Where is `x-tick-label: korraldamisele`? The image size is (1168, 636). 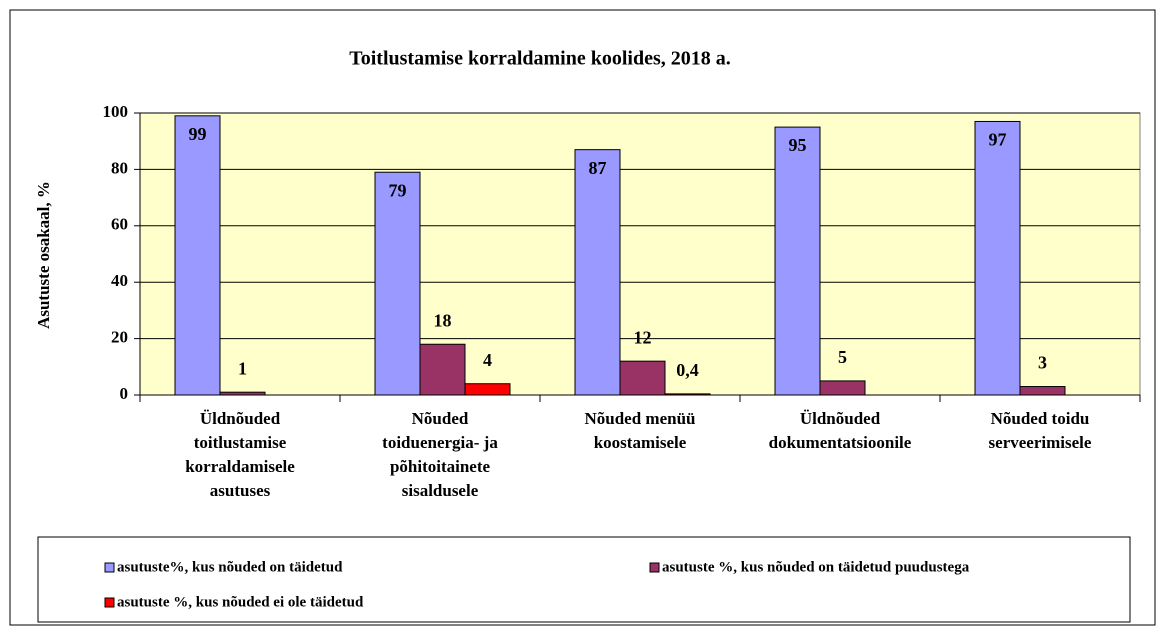
x-tick-label: korraldamisele is located at coordinates (240, 466).